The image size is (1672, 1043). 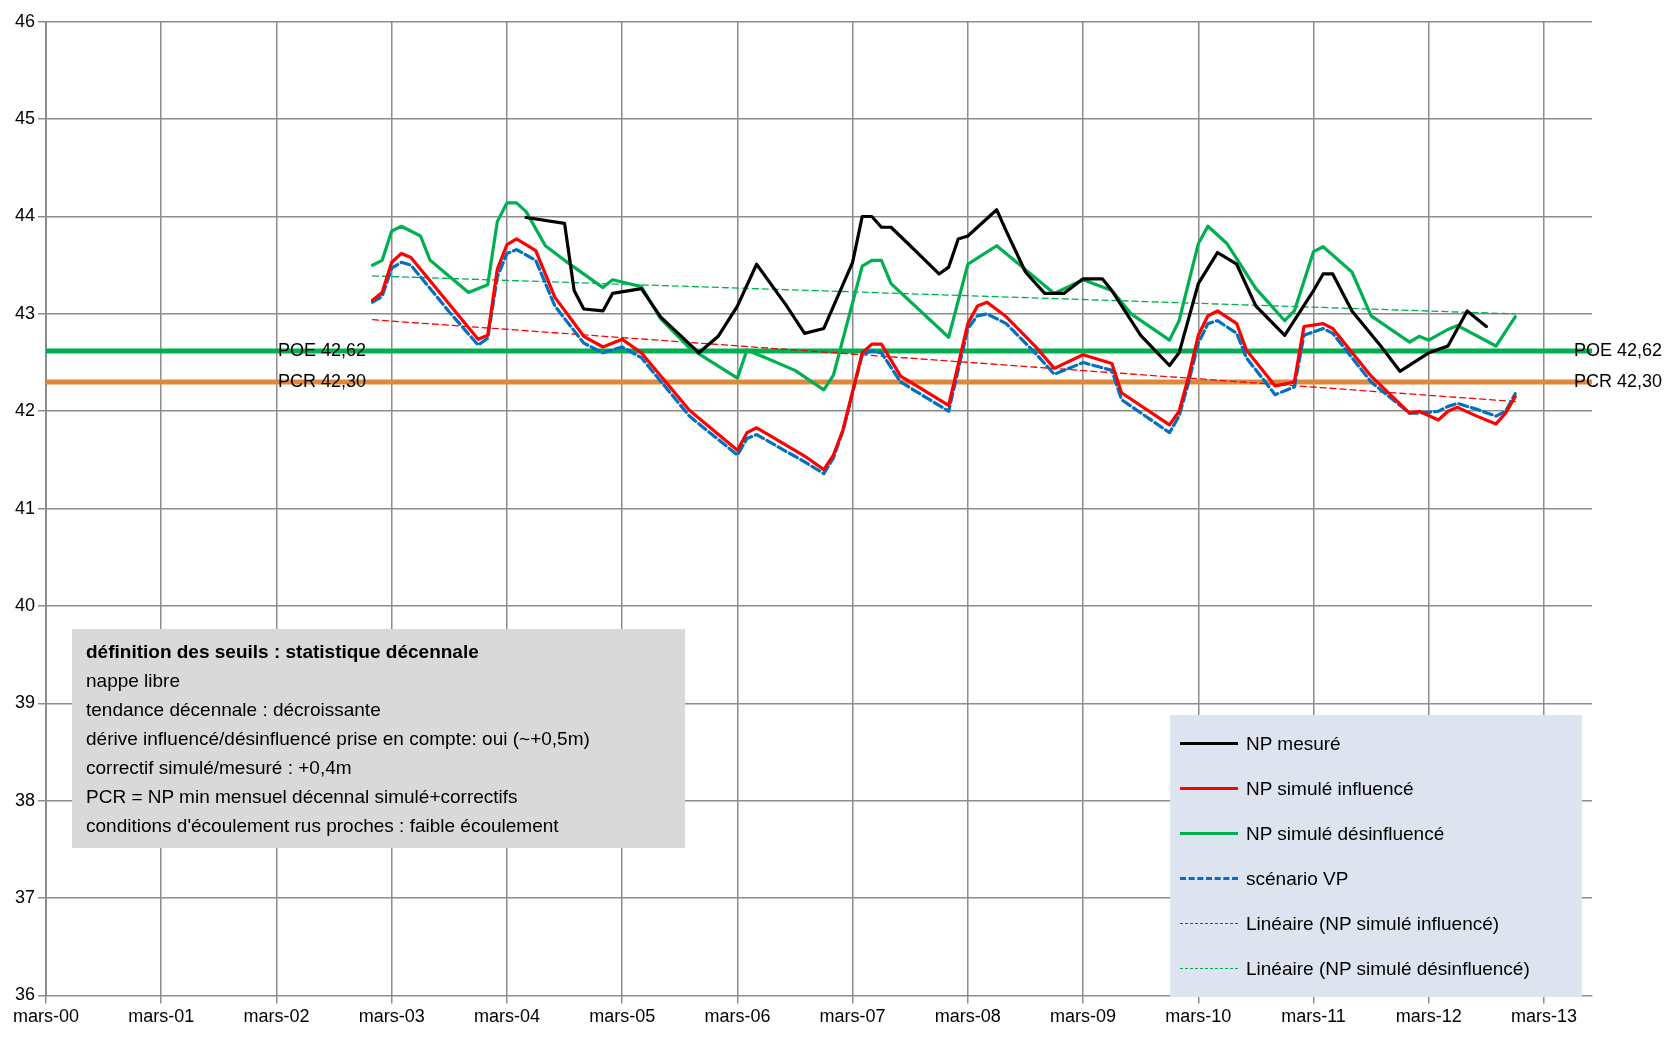 What do you see at coordinates (1373, 923) in the screenshot?
I see `legend-label: Linéaire (NP simulé influencé)` at bounding box center [1373, 923].